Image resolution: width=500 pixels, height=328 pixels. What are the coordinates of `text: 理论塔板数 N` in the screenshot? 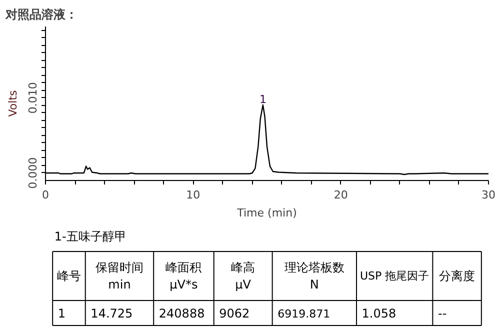 It's located at (314, 276).